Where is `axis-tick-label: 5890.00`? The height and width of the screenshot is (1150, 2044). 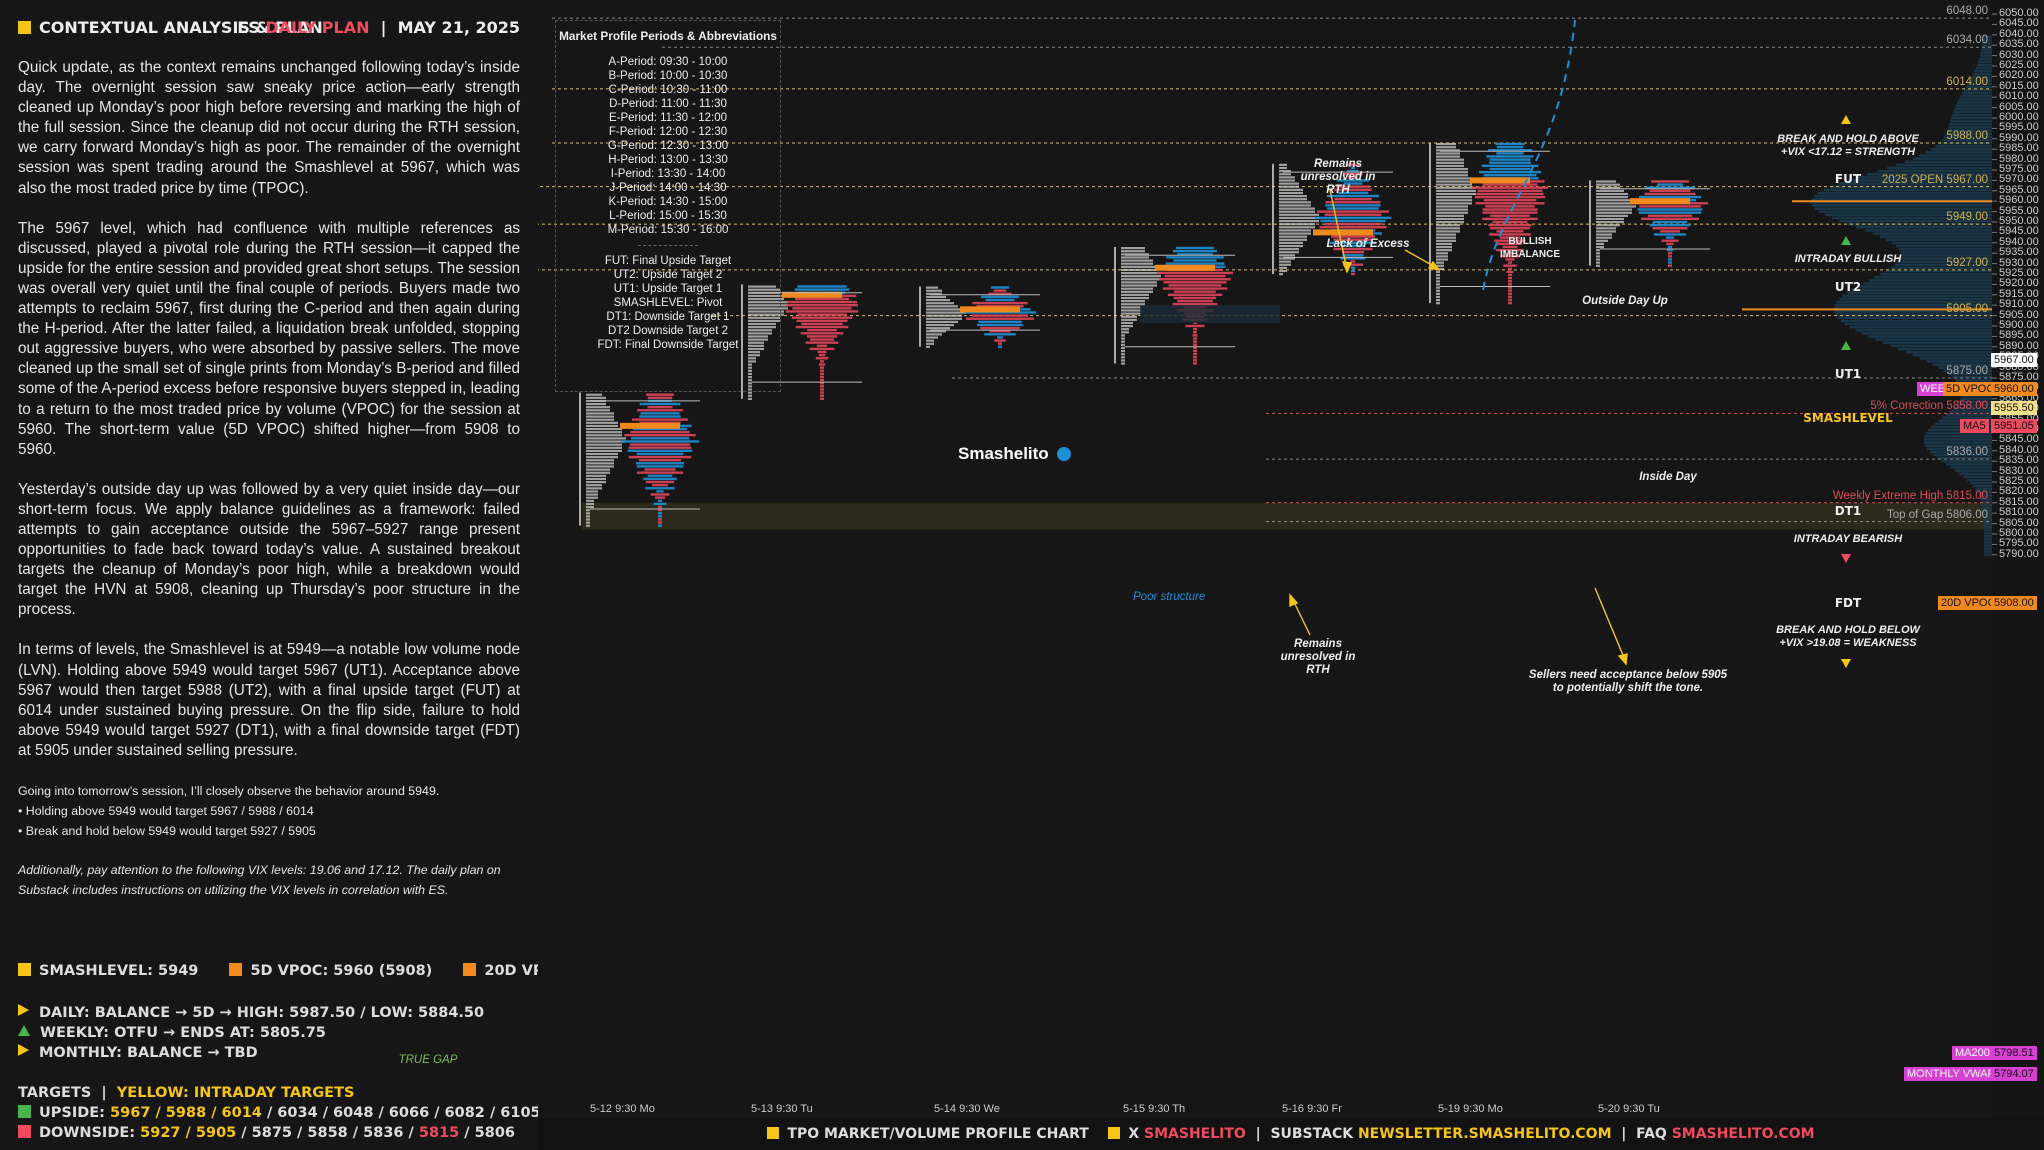
axis-tick-label: 5890.00 is located at coordinates (2019, 345).